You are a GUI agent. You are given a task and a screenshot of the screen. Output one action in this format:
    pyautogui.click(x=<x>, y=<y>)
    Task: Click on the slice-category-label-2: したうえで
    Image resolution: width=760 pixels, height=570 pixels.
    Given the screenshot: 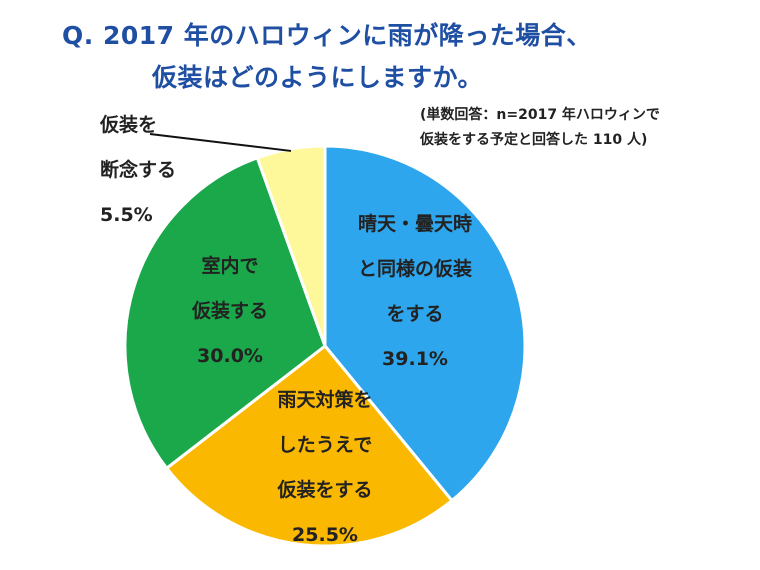 What is the action you would take?
    pyautogui.click(x=325, y=445)
    